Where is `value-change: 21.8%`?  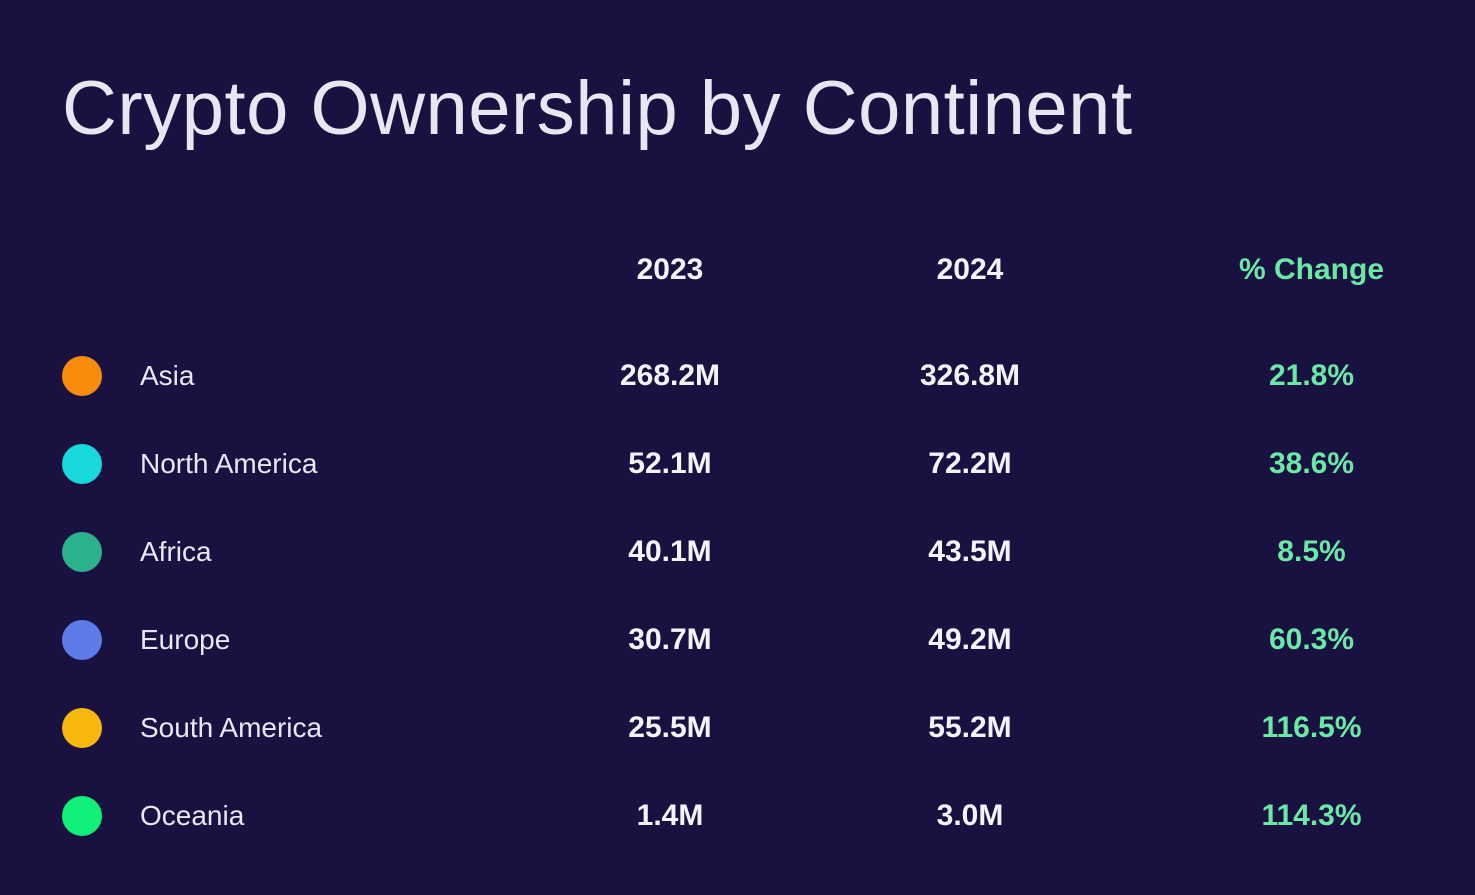
value-change: 21.8% is located at coordinates (1311, 375).